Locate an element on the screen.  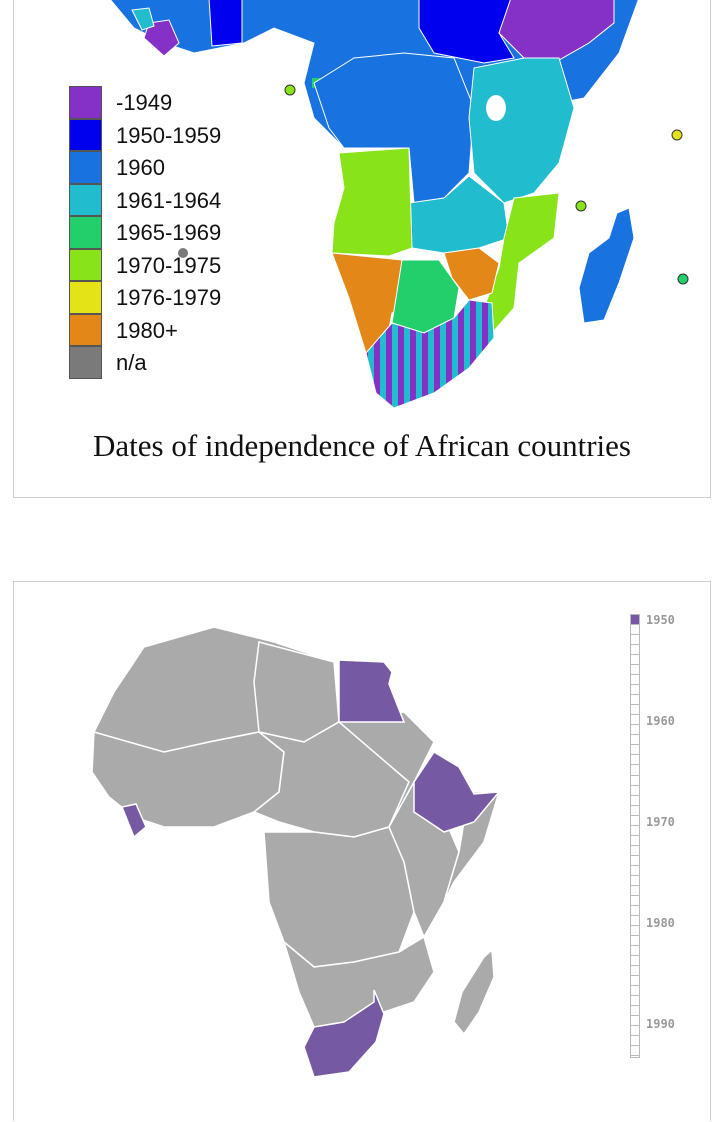
legend-label: 1950-1959 is located at coordinates (169, 135).